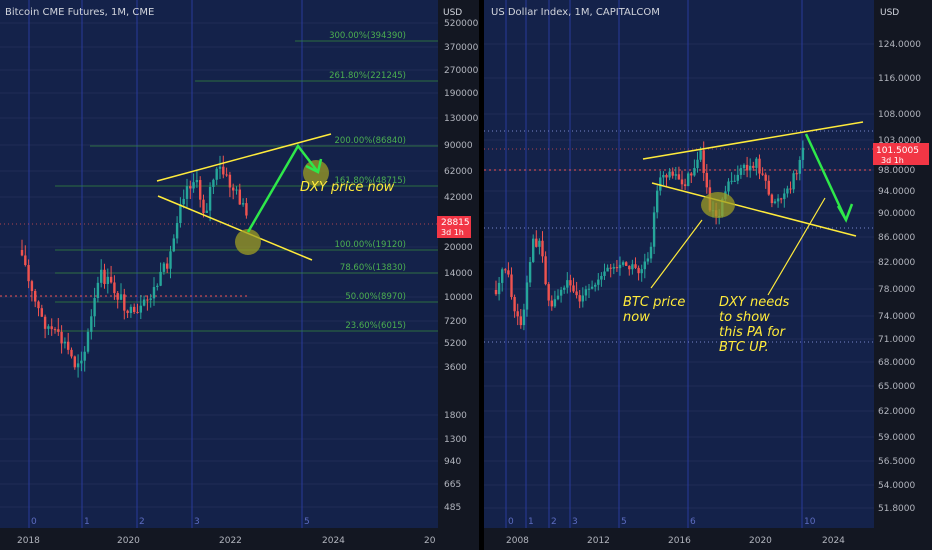  What do you see at coordinates (899, 141) in the screenshot?
I see `right-price-tick: 103.0000` at bounding box center [899, 141].